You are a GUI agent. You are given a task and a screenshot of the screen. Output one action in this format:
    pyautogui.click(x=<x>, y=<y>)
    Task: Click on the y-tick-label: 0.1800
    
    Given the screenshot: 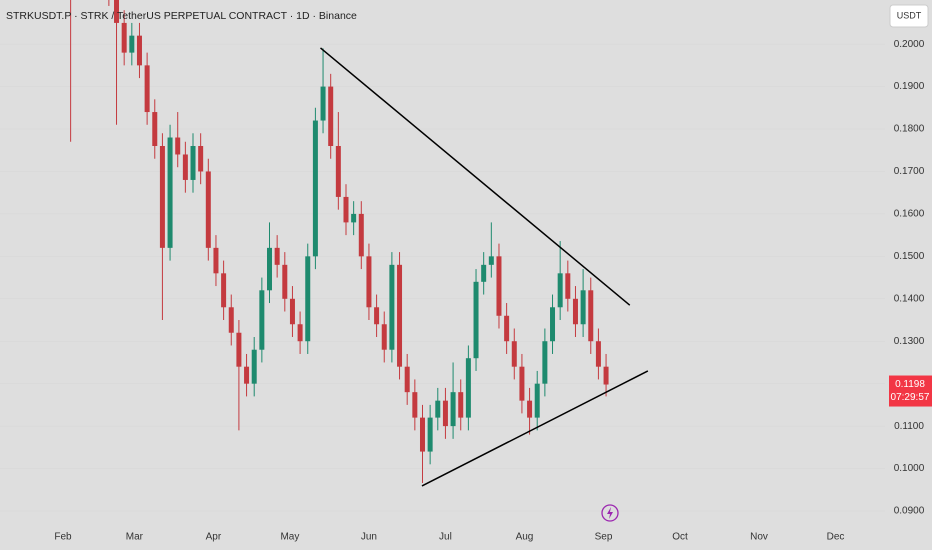 What is the action you would take?
    pyautogui.click(x=909, y=129)
    